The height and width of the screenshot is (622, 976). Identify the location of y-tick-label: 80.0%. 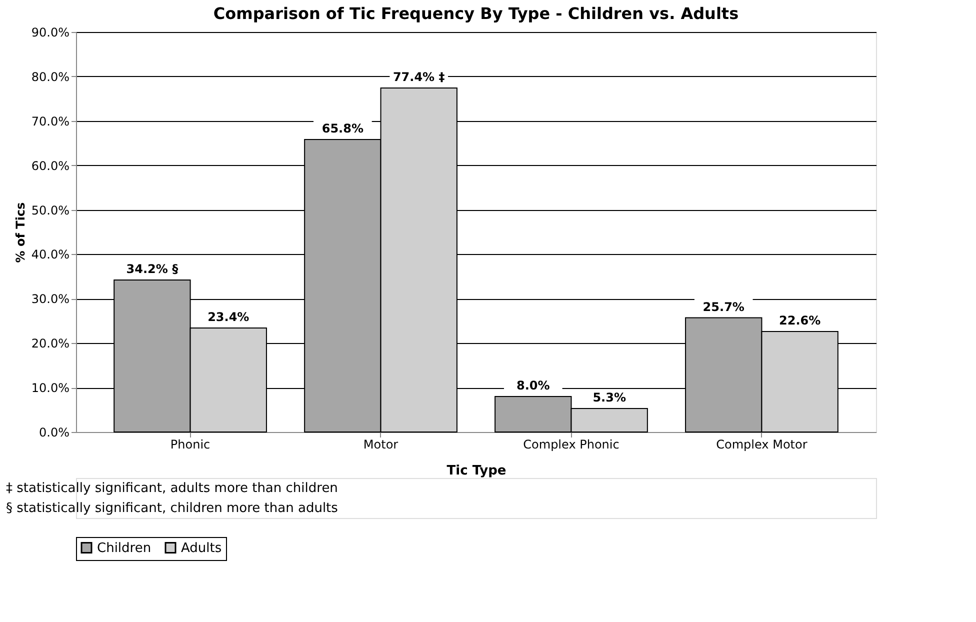
(50, 77).